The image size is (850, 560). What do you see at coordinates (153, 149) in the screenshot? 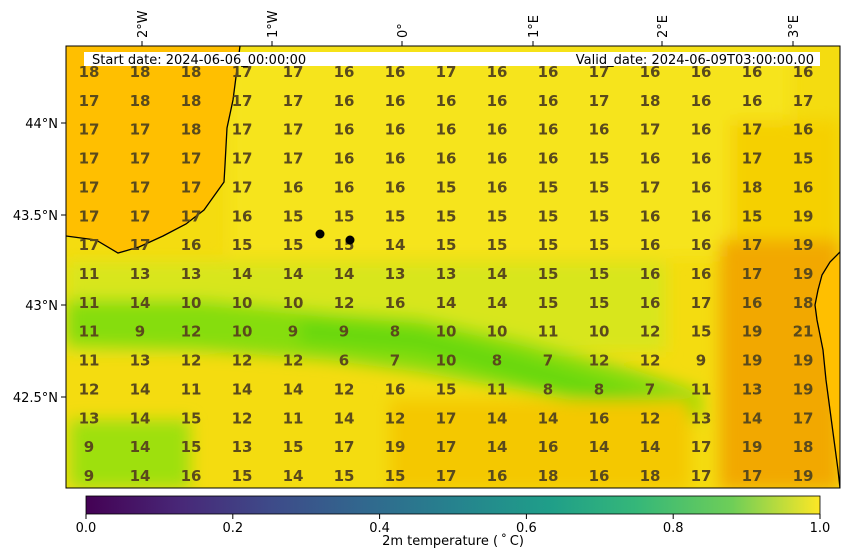
I see `bay-of-biscay` at bounding box center [153, 149].